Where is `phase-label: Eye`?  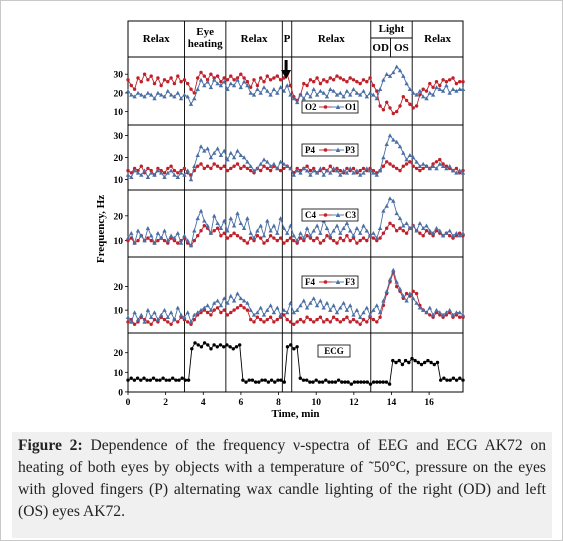 phase-label: Eye is located at coordinates (205, 32).